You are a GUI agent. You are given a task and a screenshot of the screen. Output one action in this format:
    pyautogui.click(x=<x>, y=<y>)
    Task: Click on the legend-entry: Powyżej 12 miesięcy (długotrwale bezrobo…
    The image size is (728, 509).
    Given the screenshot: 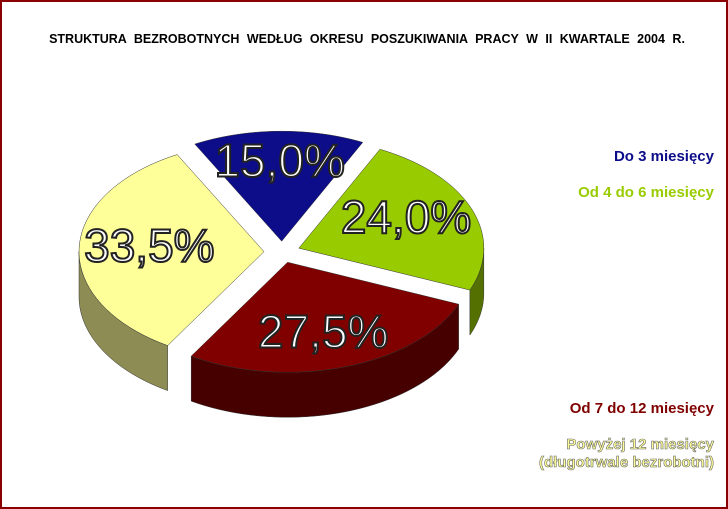 What is the action you would take?
    pyautogui.click(x=627, y=454)
    